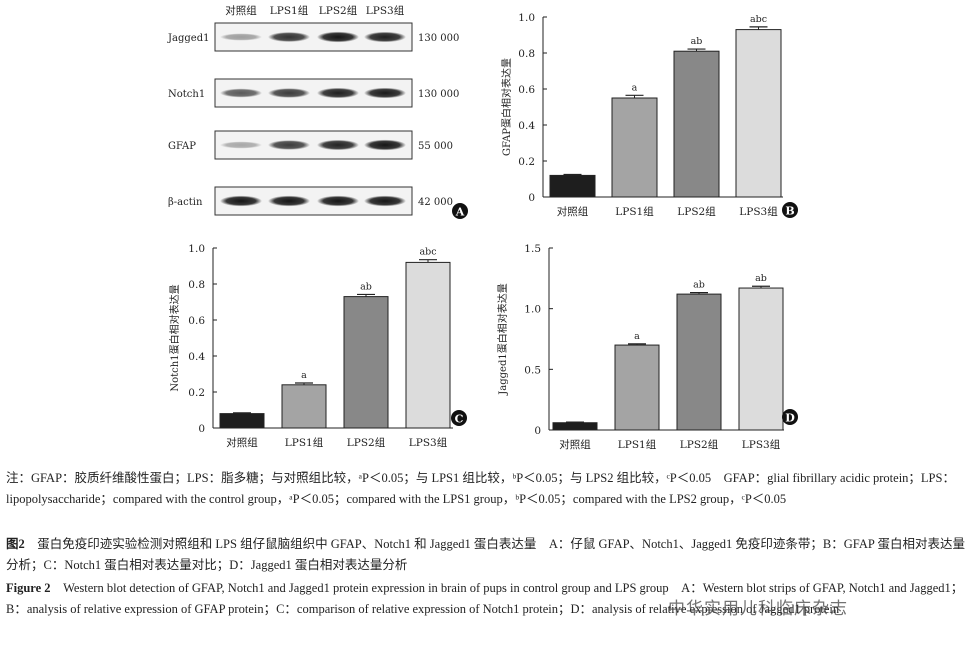 This screenshot has height=646, width=973. I want to click on y-tick-label: 0.5, so click(532, 370).